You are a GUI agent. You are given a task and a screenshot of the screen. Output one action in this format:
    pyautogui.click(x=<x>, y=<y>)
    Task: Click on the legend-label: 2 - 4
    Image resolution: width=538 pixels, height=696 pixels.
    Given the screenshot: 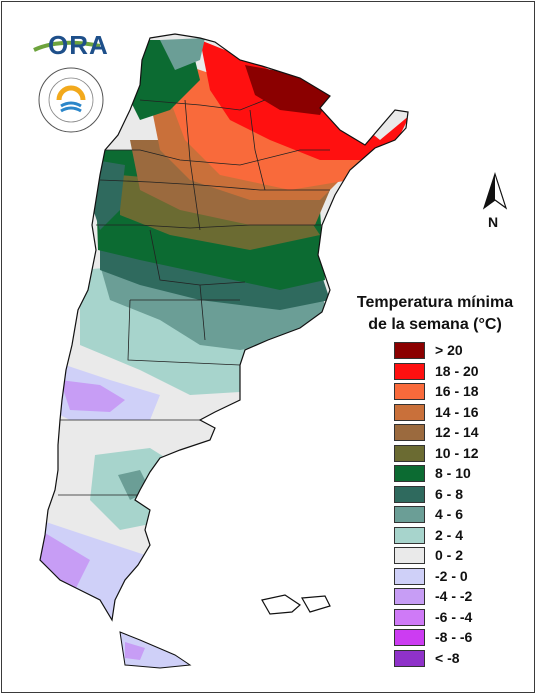 What is the action you would take?
    pyautogui.click(x=449, y=534)
    